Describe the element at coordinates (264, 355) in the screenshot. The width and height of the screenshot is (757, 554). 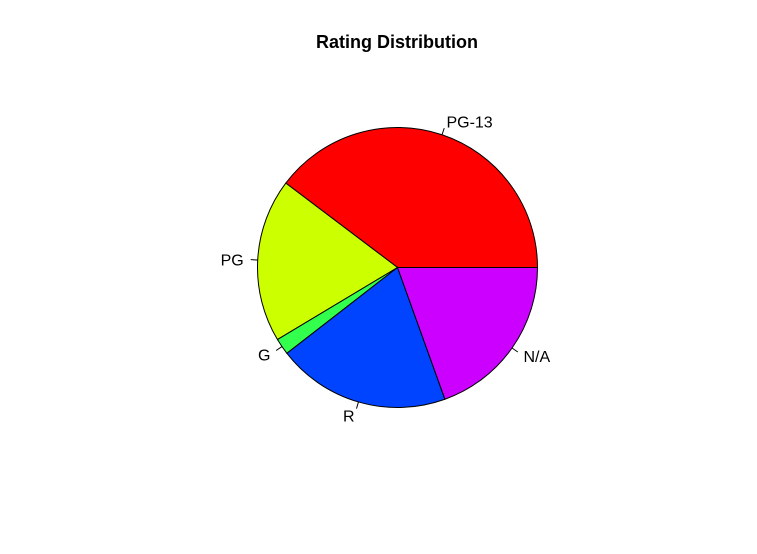
I see `pie-label: G` at that location.